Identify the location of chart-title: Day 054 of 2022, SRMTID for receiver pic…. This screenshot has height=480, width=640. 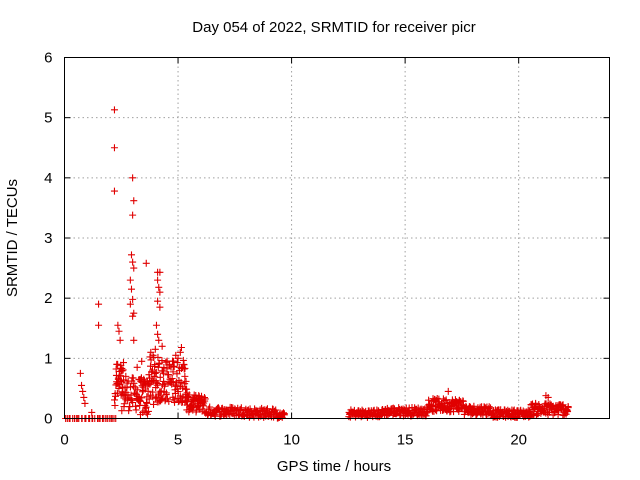
(333, 27).